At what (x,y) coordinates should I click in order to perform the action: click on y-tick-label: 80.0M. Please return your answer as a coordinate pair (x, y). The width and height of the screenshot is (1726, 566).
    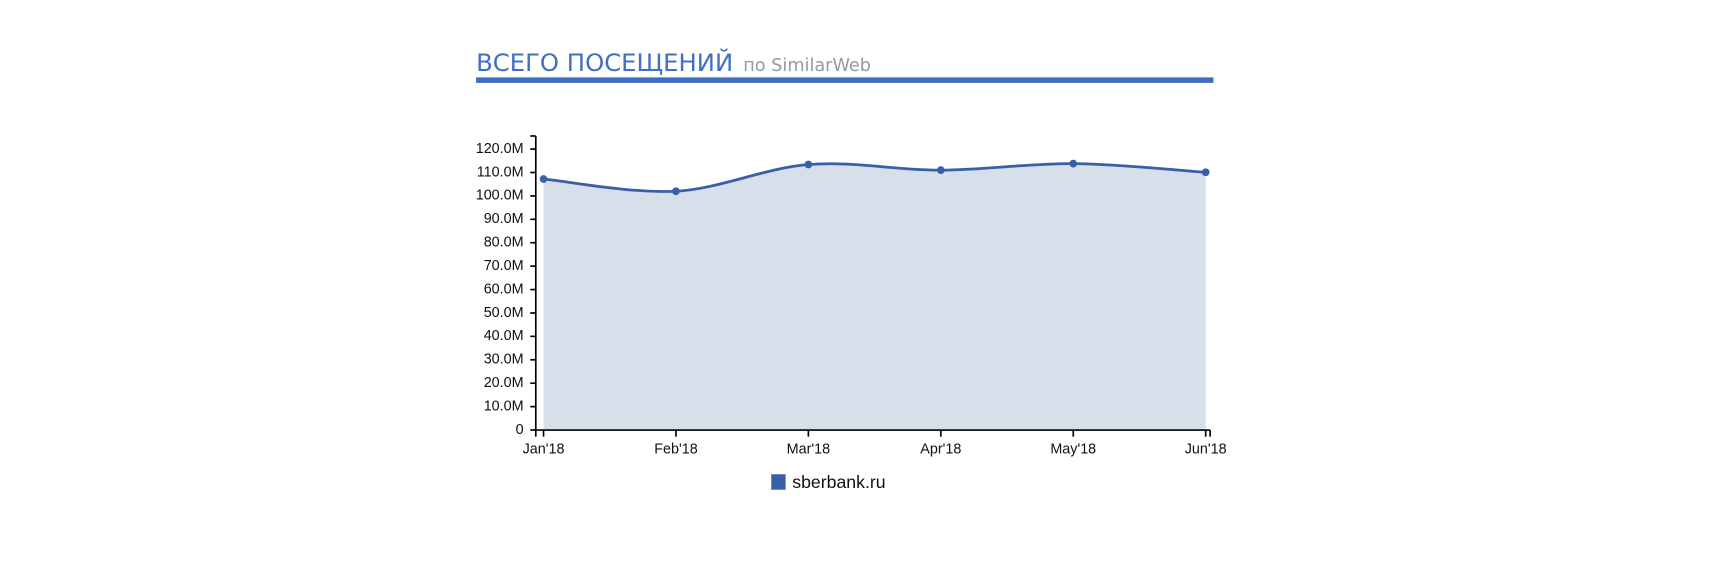
    Looking at the image, I should click on (504, 243).